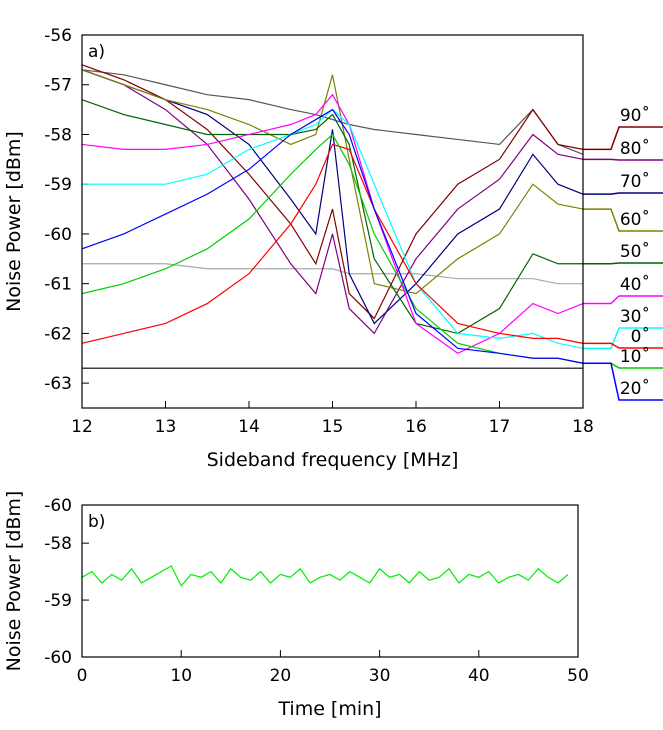  What do you see at coordinates (635, 388) in the screenshot?
I see `legend-label: 20˚` at bounding box center [635, 388].